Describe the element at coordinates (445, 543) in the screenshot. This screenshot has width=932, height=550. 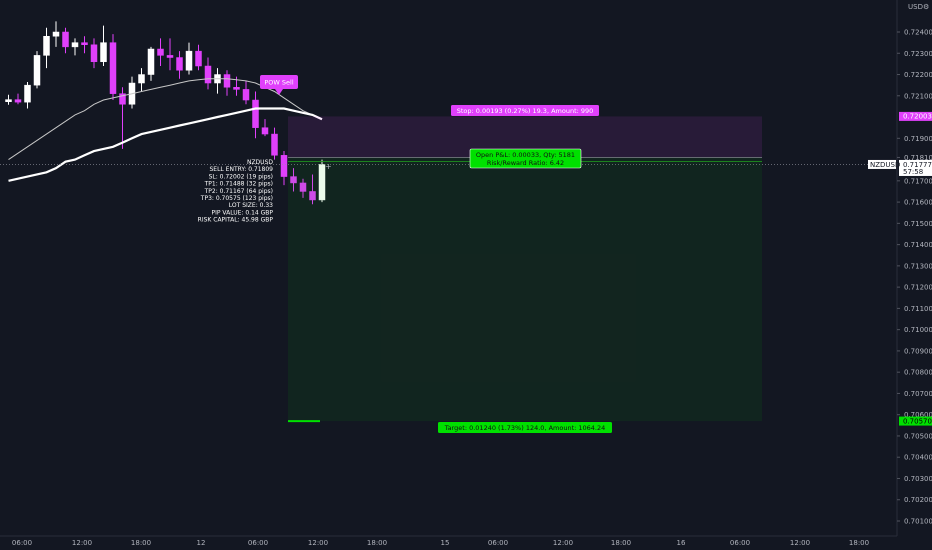
I see `time-tick-label: 15` at that location.